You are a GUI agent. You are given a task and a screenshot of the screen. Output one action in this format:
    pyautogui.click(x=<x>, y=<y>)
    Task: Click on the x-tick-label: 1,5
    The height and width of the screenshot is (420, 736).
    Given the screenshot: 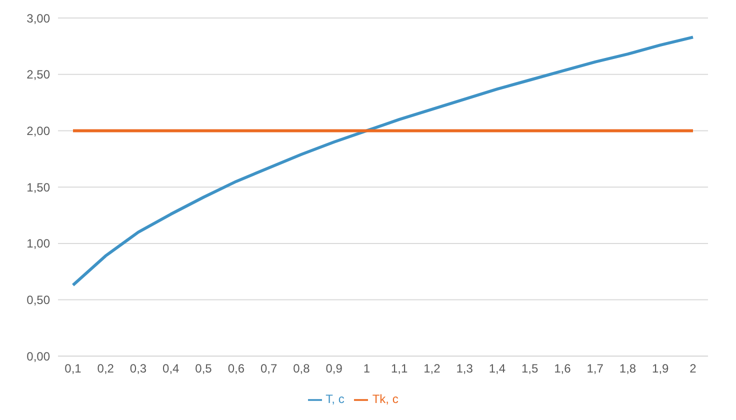 What is the action you would take?
    pyautogui.click(x=530, y=369)
    